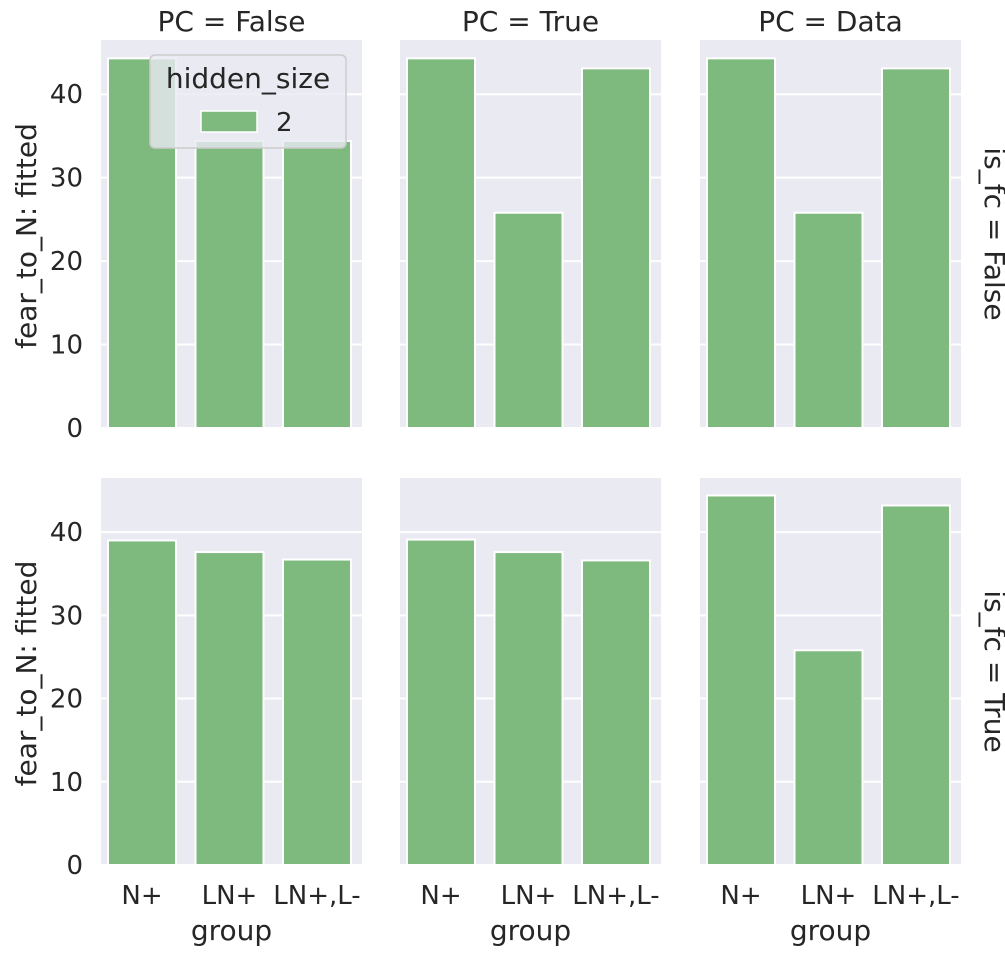 This screenshot has width=1005, height=955. What do you see at coordinates (830, 21) in the screenshot?
I see `column-title: PC = Data` at bounding box center [830, 21].